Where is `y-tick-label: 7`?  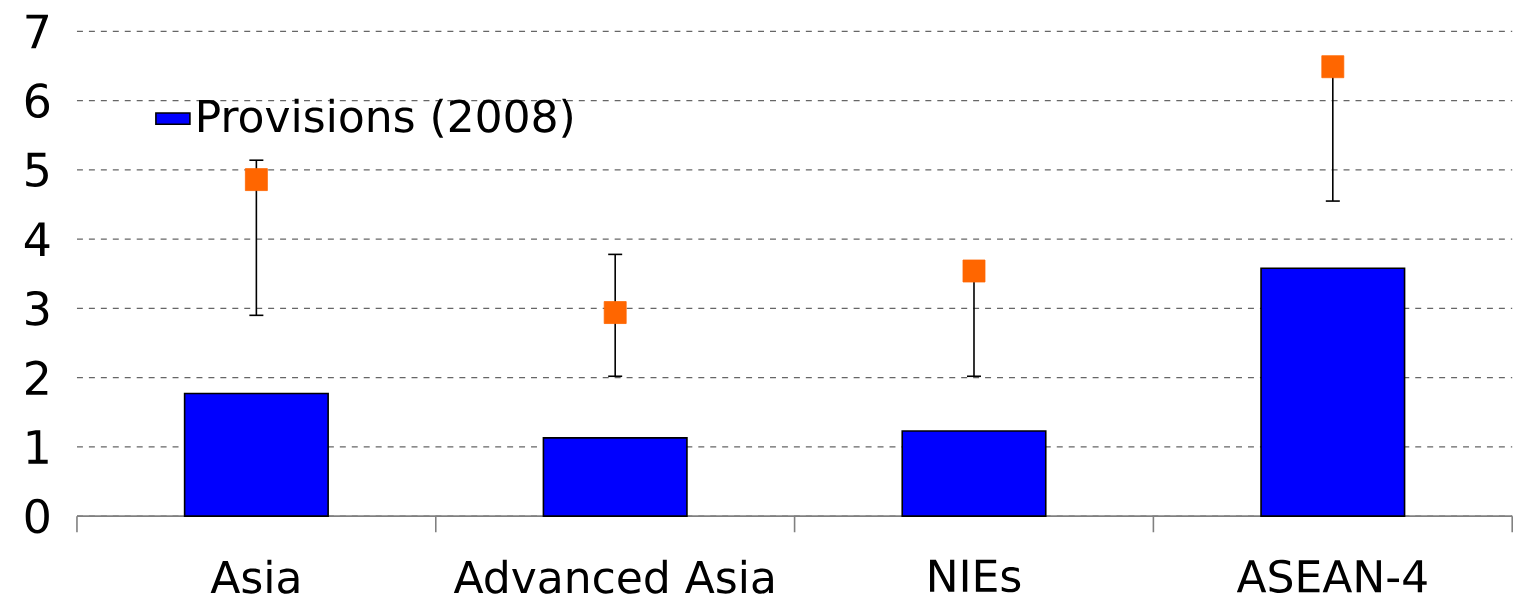 y-tick-label: 7 is located at coordinates (37, 31).